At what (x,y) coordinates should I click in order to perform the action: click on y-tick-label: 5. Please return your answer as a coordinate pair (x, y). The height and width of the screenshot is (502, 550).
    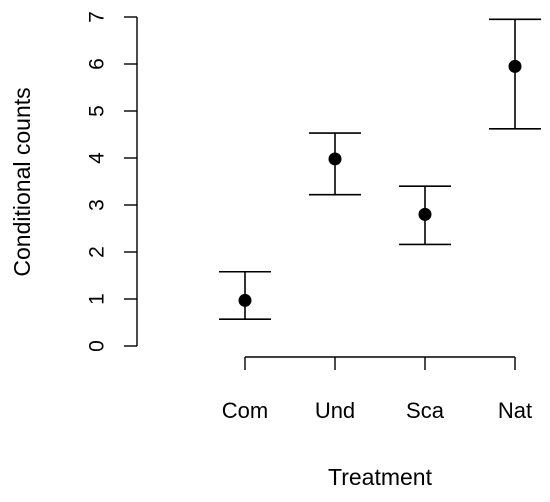
    Looking at the image, I should click on (97, 111).